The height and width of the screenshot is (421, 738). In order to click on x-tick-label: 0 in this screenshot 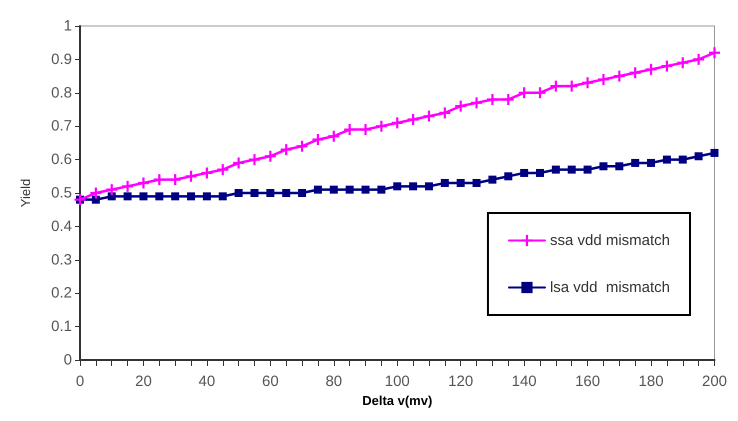, I will do `click(80, 381)`.